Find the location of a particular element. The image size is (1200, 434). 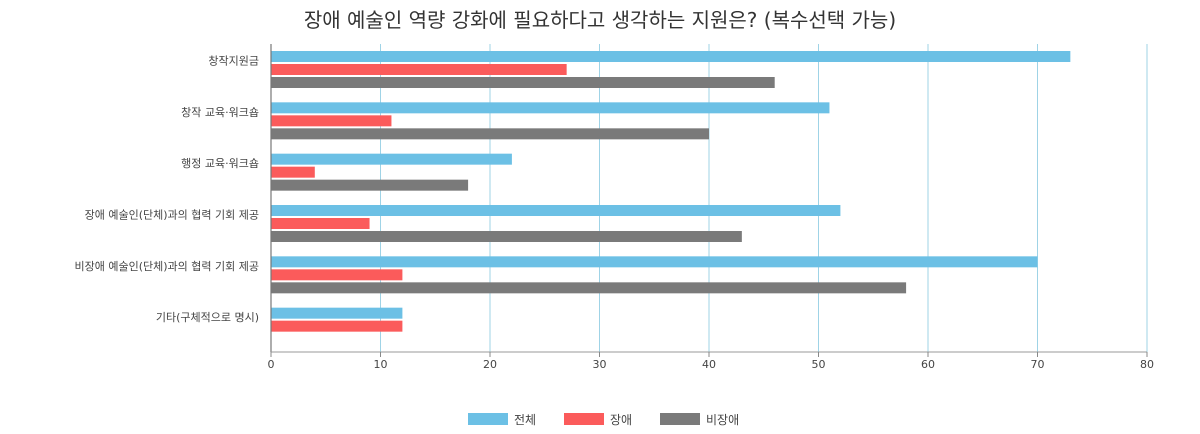

x-tick-label: 70 is located at coordinates (1038, 364).